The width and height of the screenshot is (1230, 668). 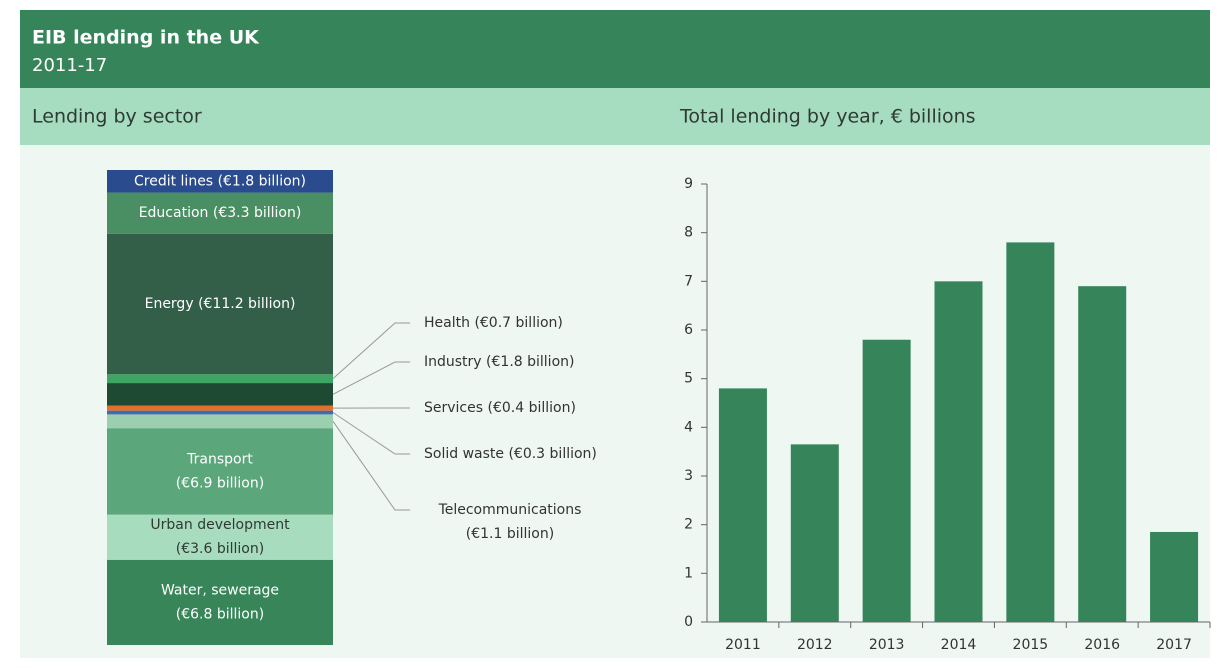 What do you see at coordinates (1031, 645) in the screenshot?
I see `x-tick-label: 2015` at bounding box center [1031, 645].